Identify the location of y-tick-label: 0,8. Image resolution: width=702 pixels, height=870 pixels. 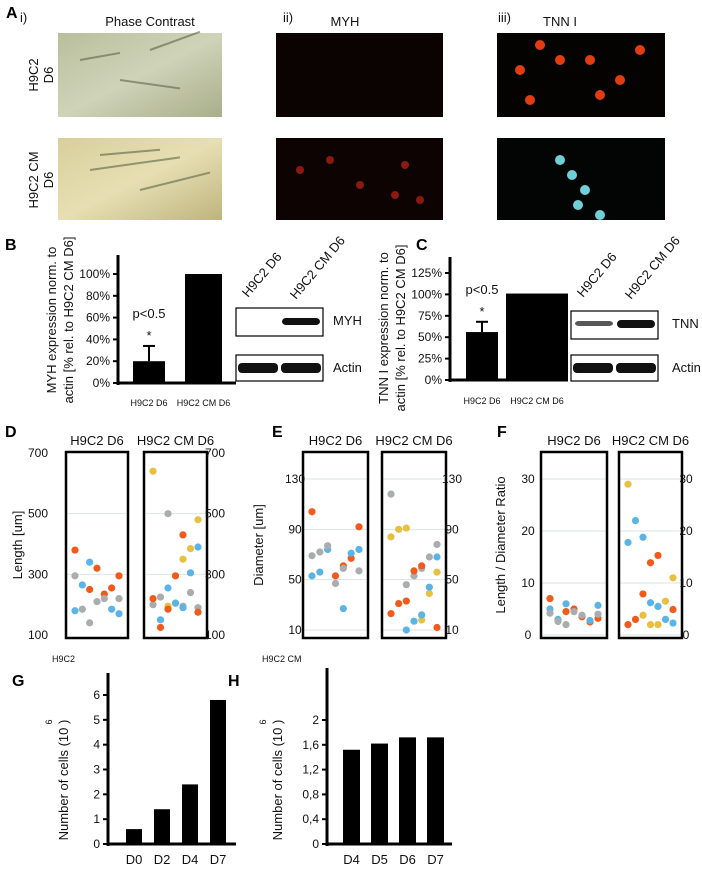
(310, 794).